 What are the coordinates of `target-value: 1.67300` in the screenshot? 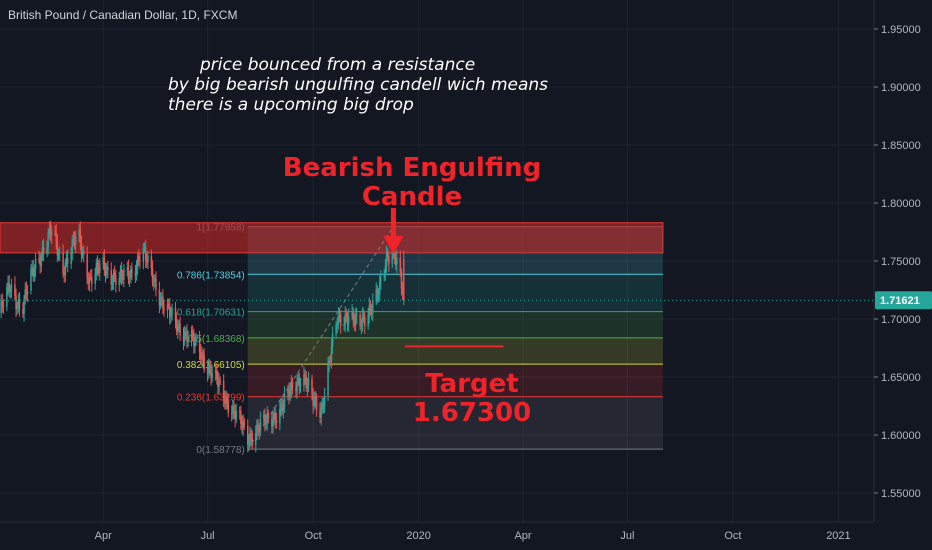 It's located at (472, 413).